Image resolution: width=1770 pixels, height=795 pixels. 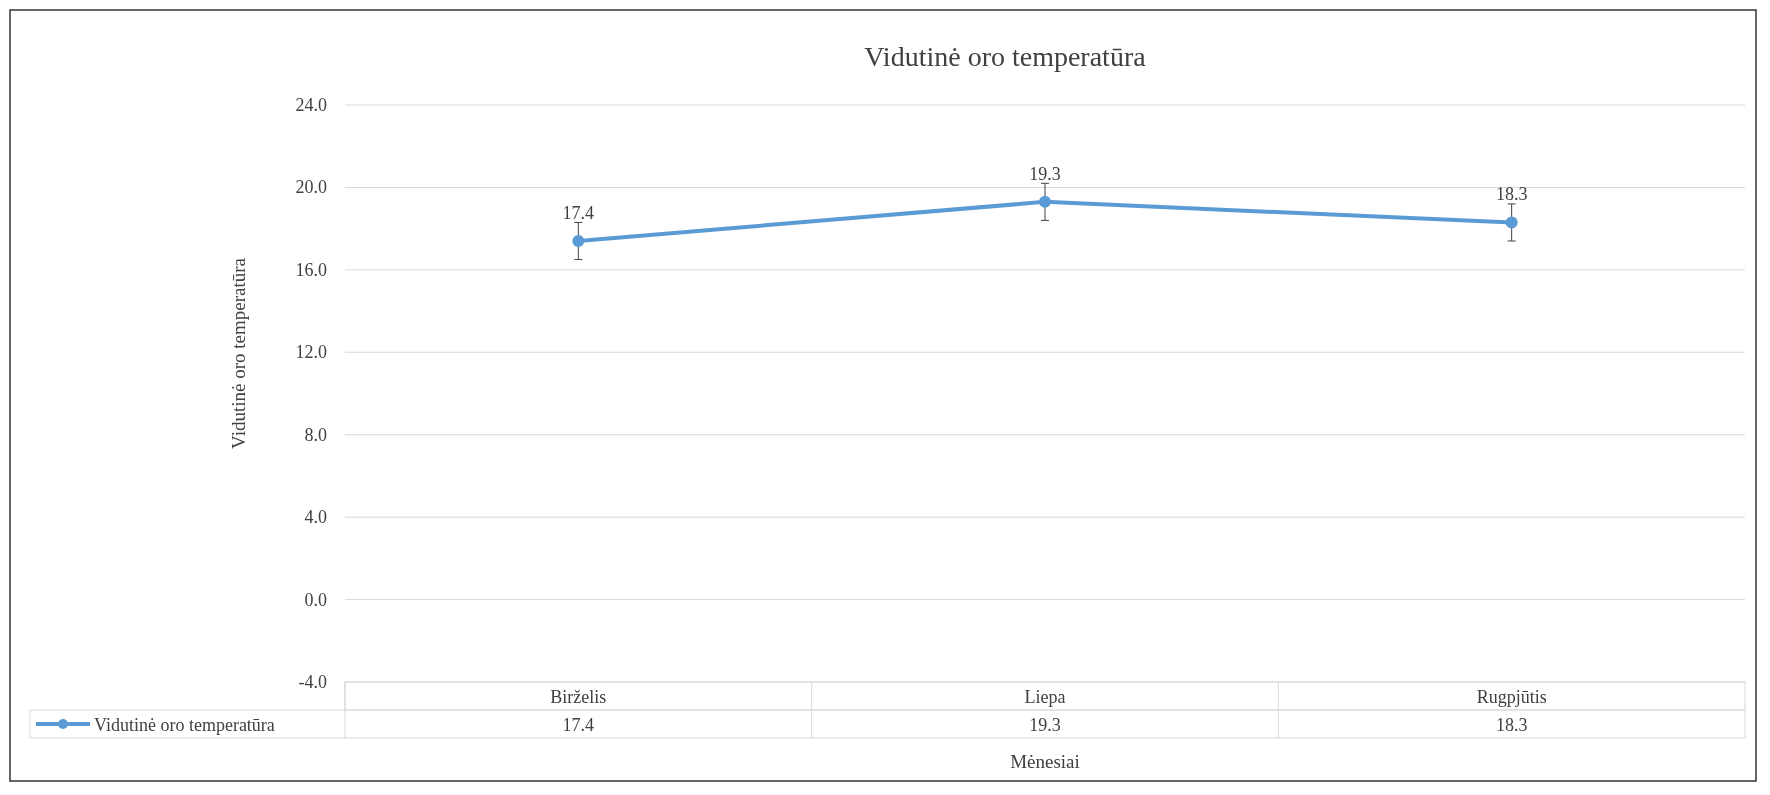 I want to click on text: 17.4, so click(x=578, y=725).